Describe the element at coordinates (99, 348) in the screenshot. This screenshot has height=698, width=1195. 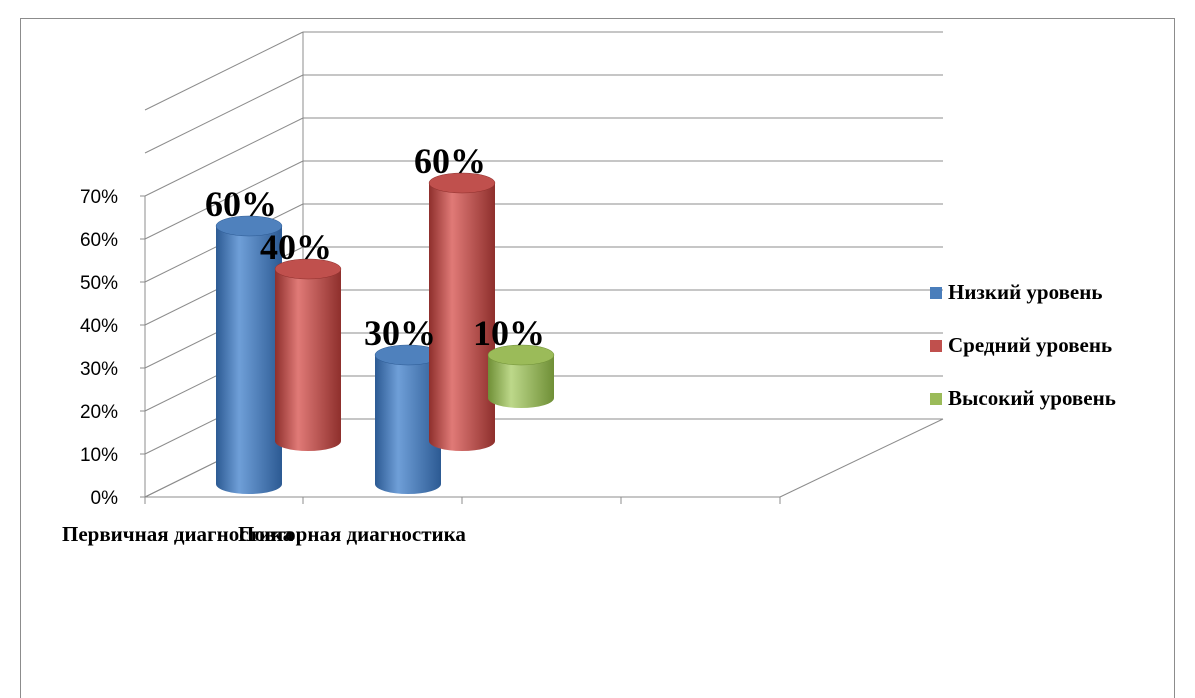
I see `y-axis-ticks: 0% 10% 20% 30% 40% 50% 60% 70%` at that location.